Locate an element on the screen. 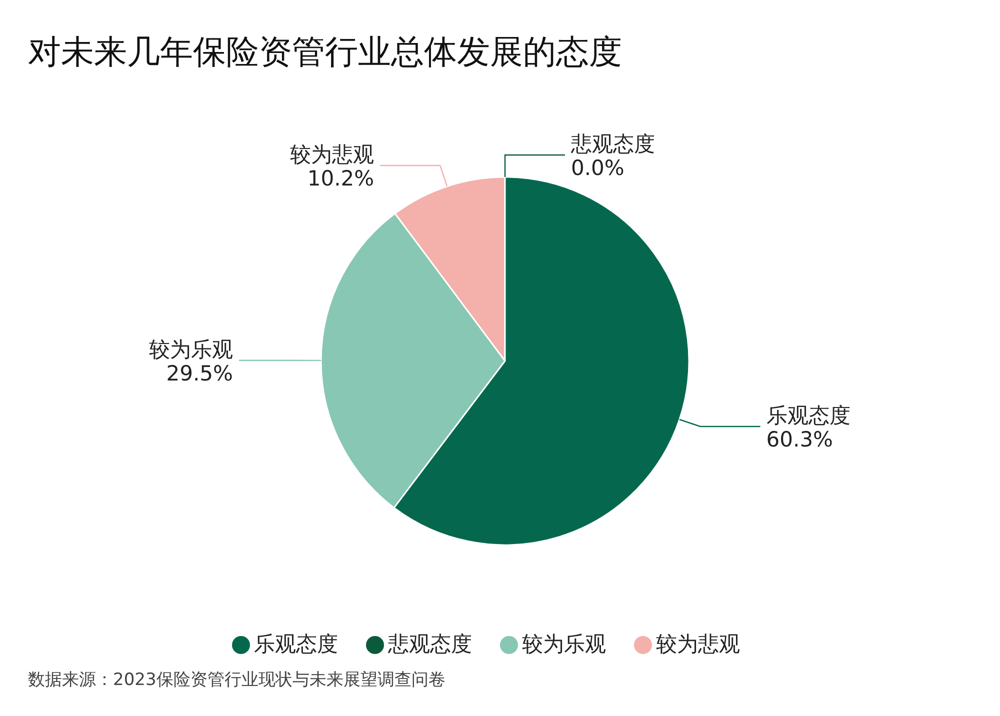 This screenshot has height=716, width=1000. legend-label: 乐观态度 is located at coordinates (296, 644).